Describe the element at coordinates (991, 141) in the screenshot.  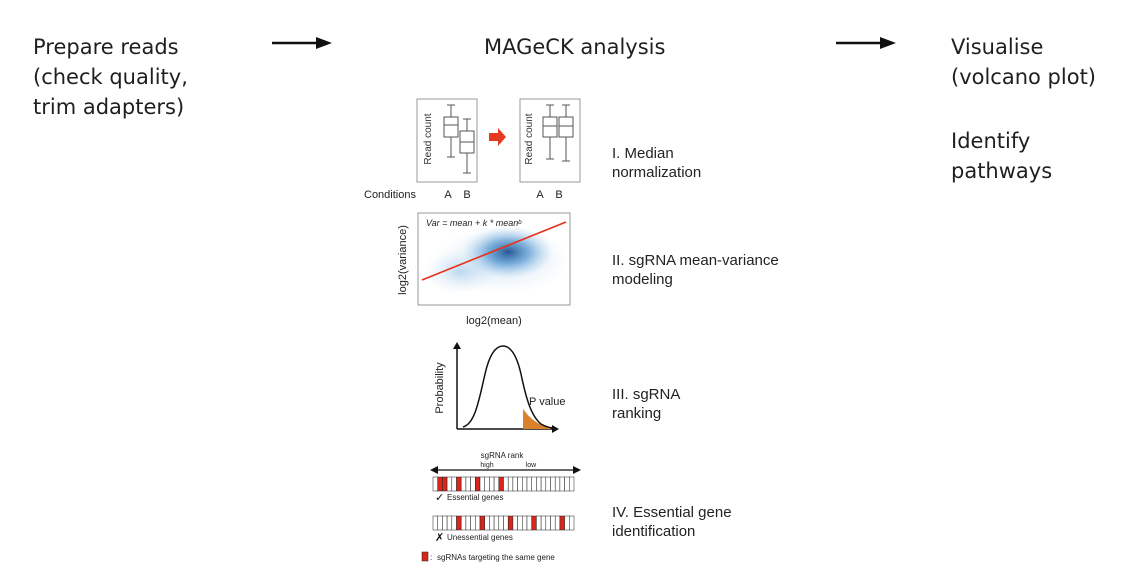
I see `step-pathways-line-1: Identify` at that location.